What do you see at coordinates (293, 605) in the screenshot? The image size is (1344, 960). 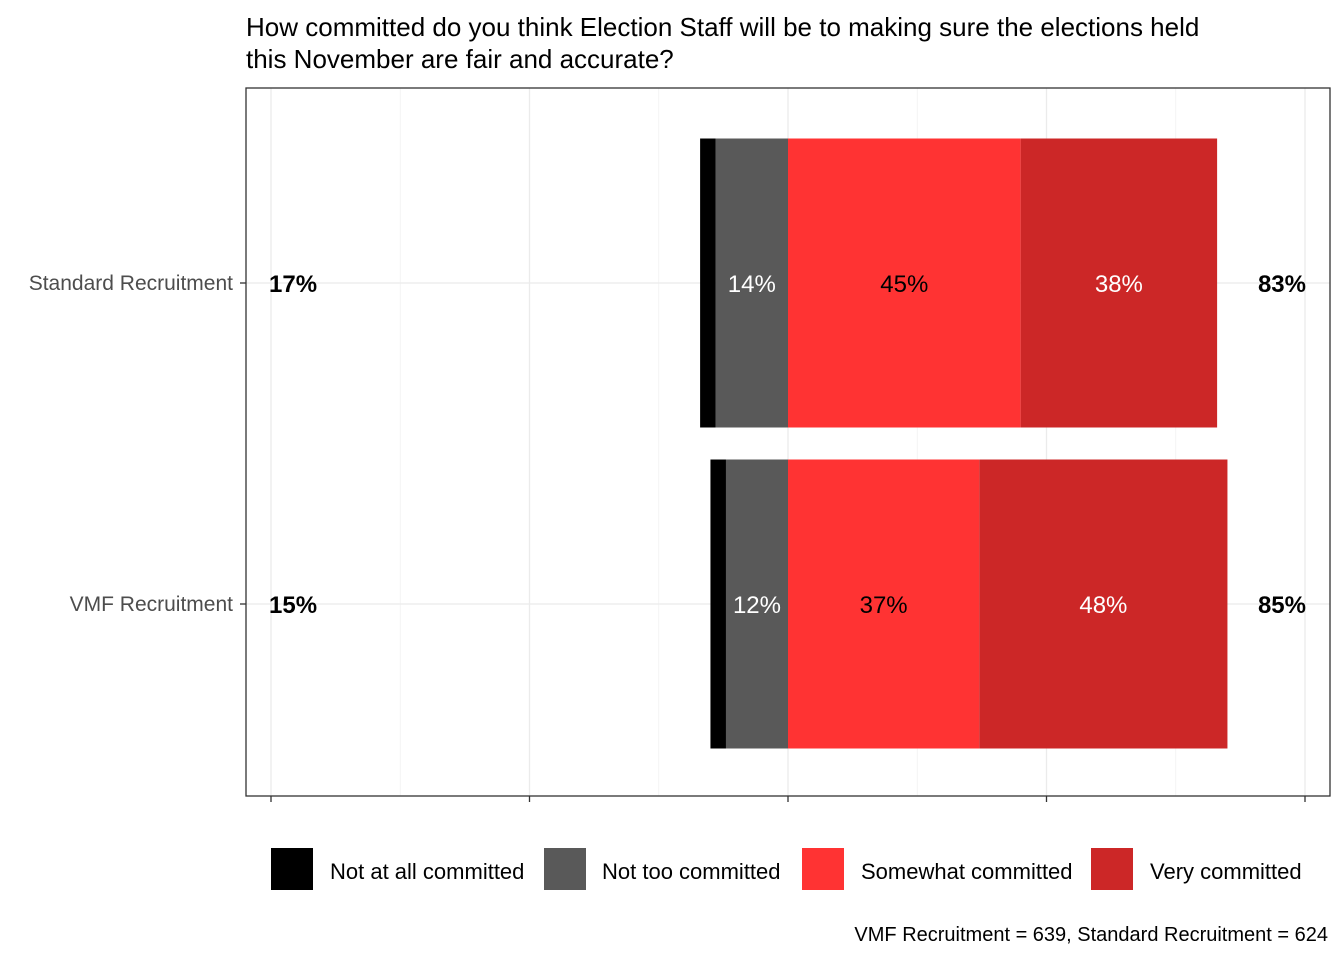 I see `negative-total-label: 15%` at bounding box center [293, 605].